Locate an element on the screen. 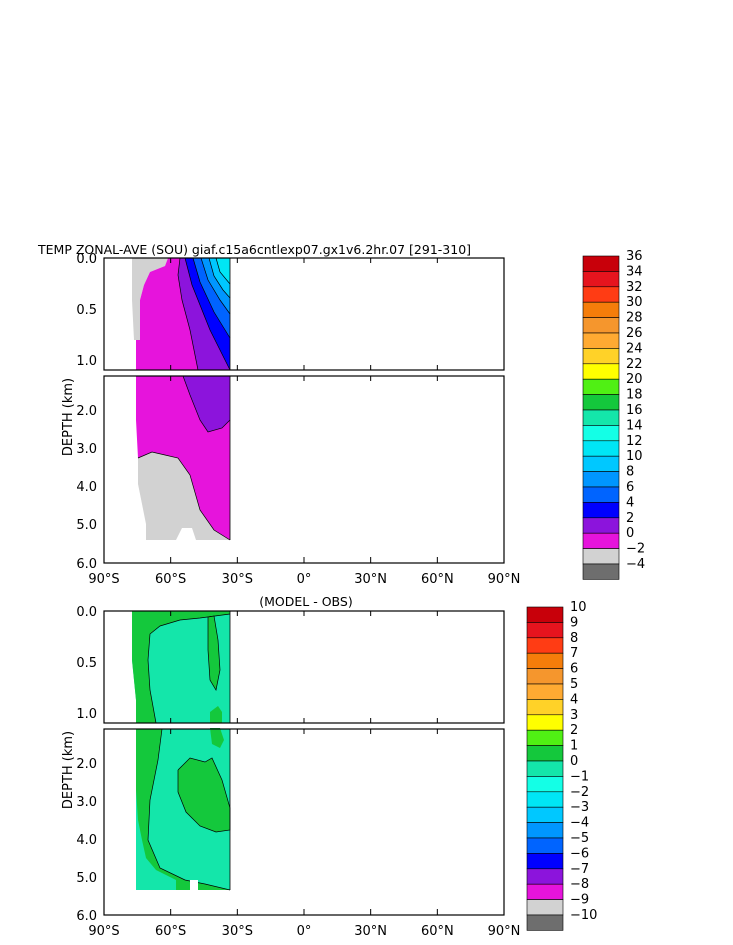 The image size is (733, 945). colorbar-label: 28 is located at coordinates (634, 318).